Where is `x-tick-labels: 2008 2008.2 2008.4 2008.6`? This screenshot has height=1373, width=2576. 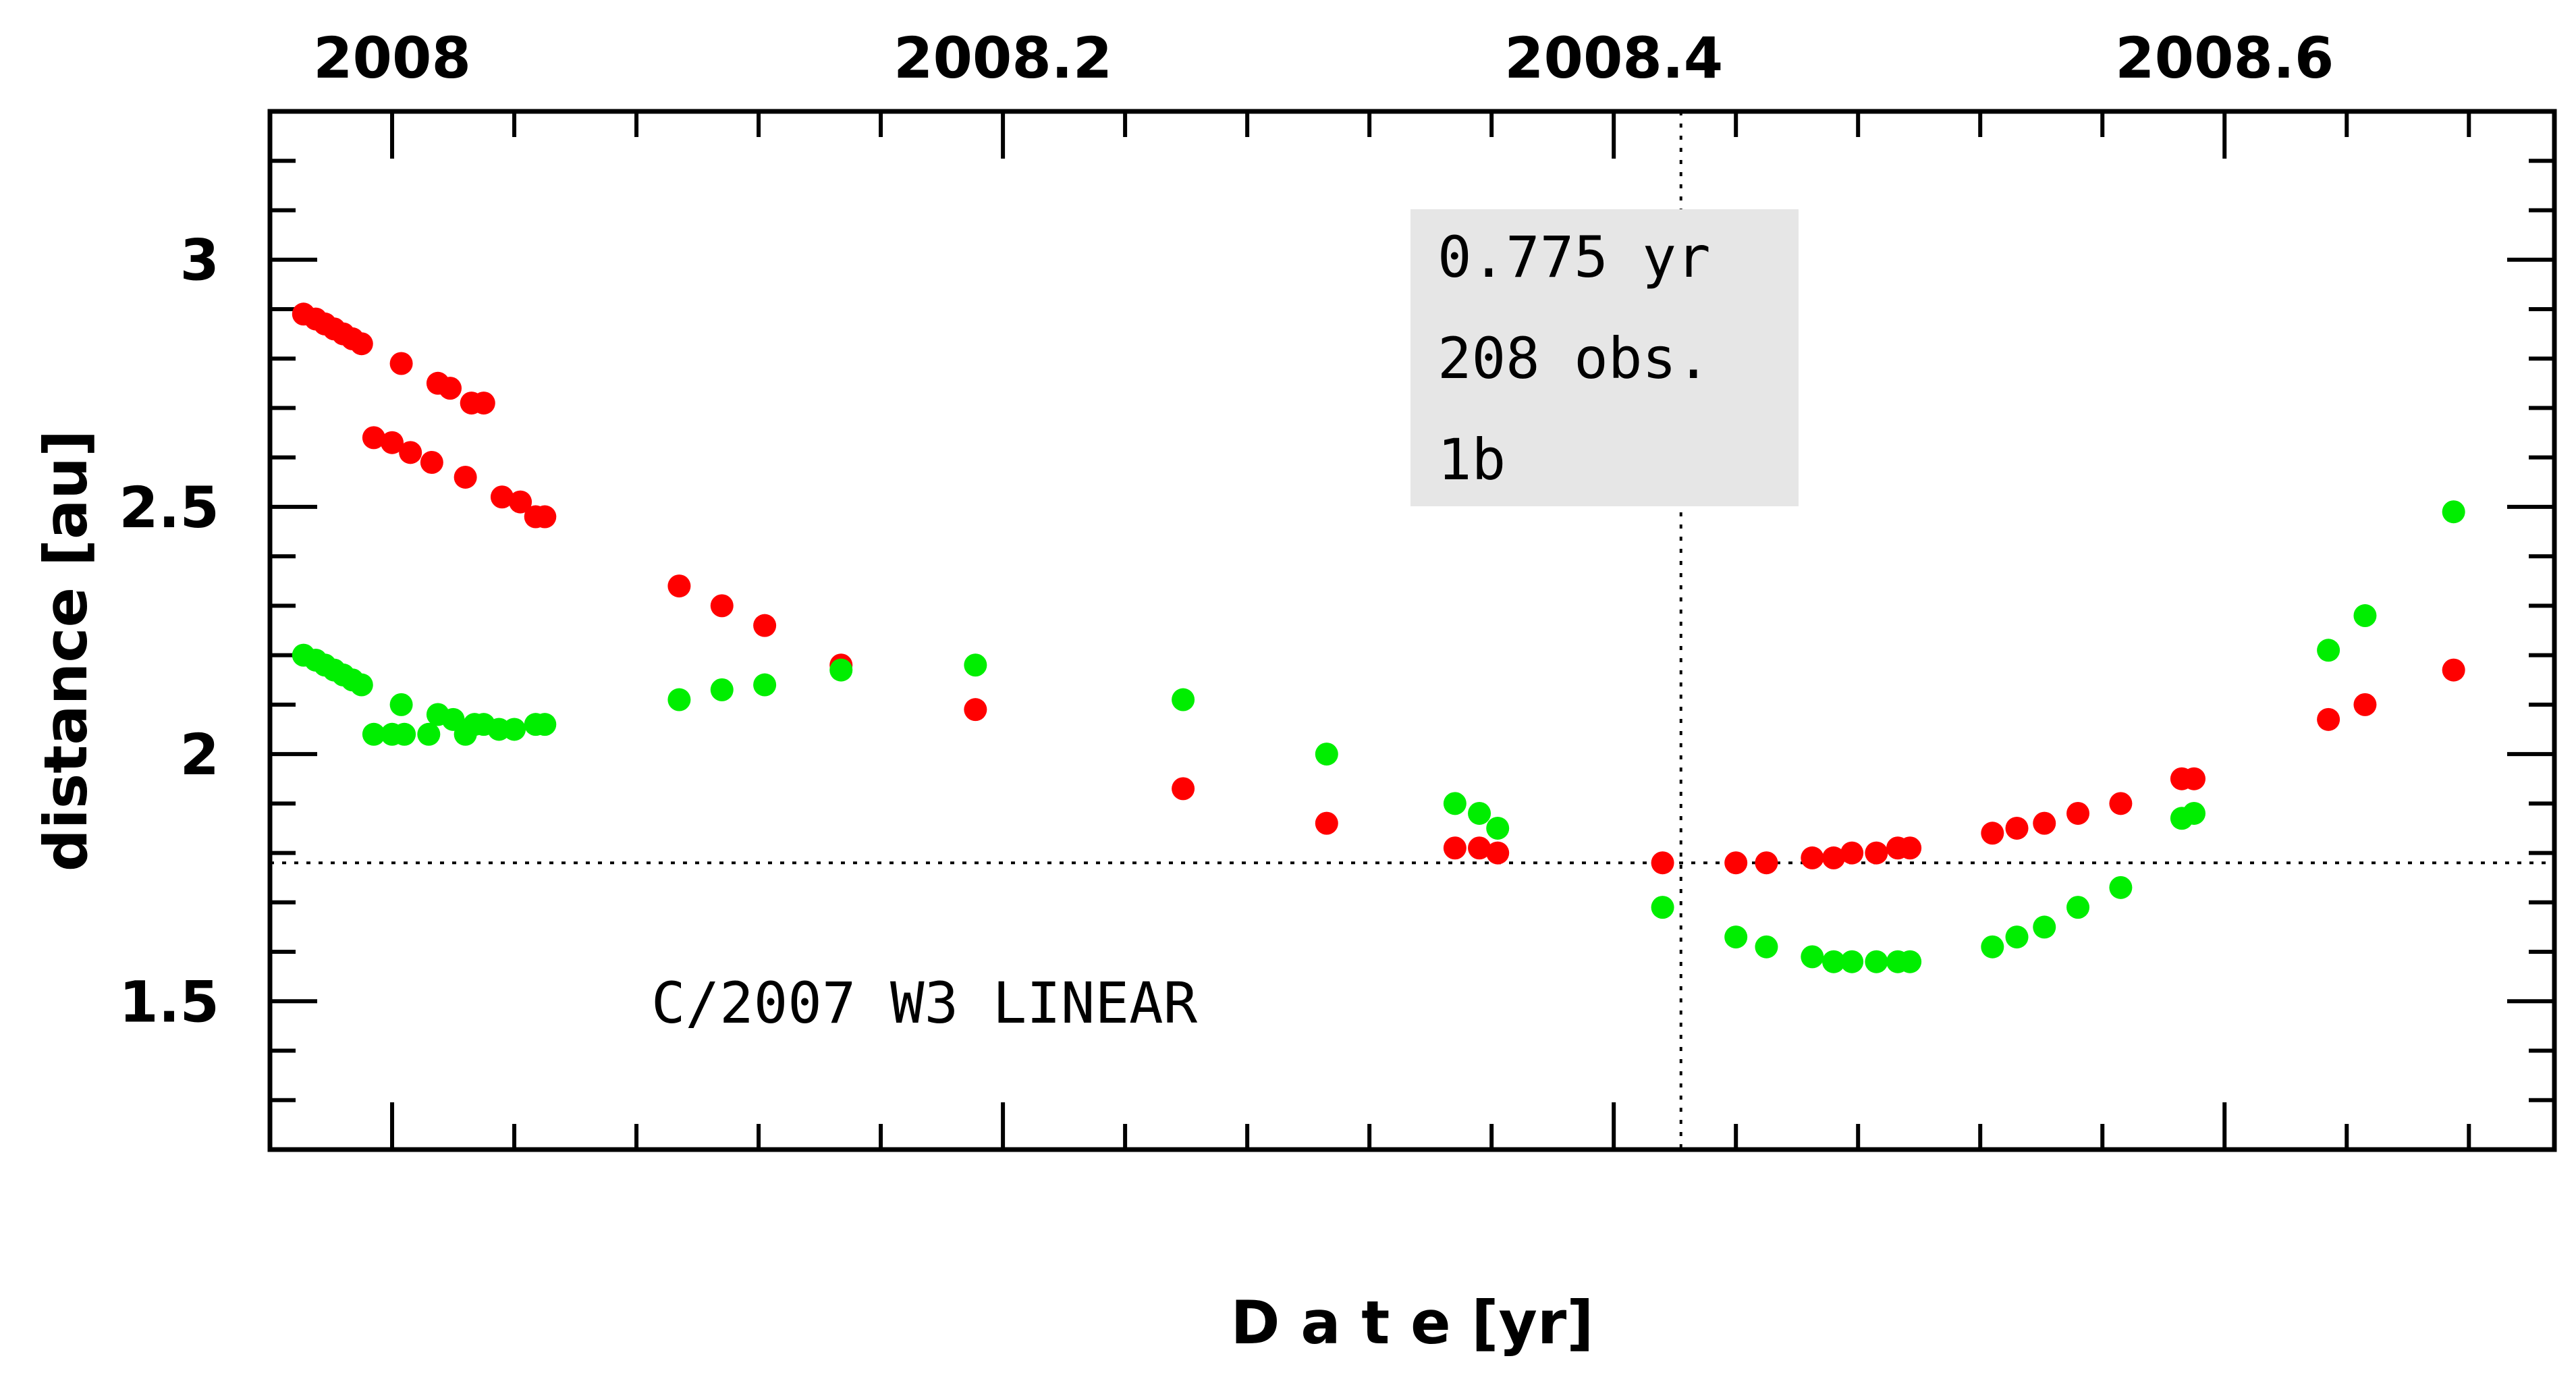 x-tick-labels: 2008 2008.2 2008.4 2008.6 is located at coordinates (1323, 58).